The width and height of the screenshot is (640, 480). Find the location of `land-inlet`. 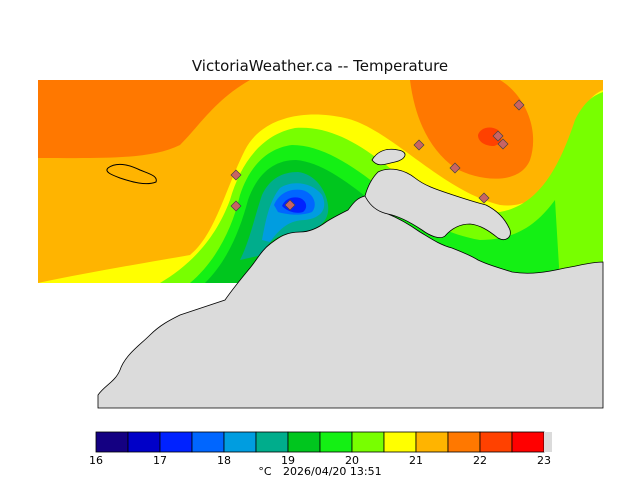

land-inlet is located at coordinates (388, 157).